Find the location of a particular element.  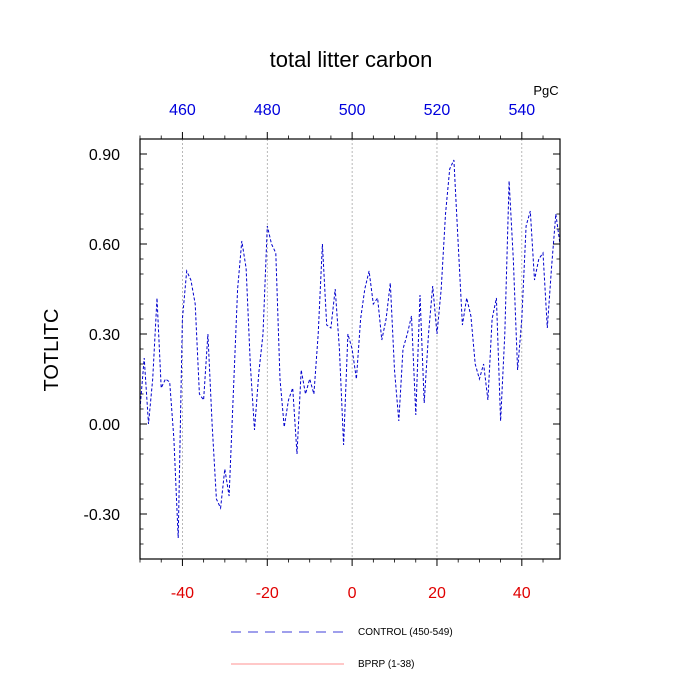

x-tick-label-bottom: -40 is located at coordinates (182, 593).